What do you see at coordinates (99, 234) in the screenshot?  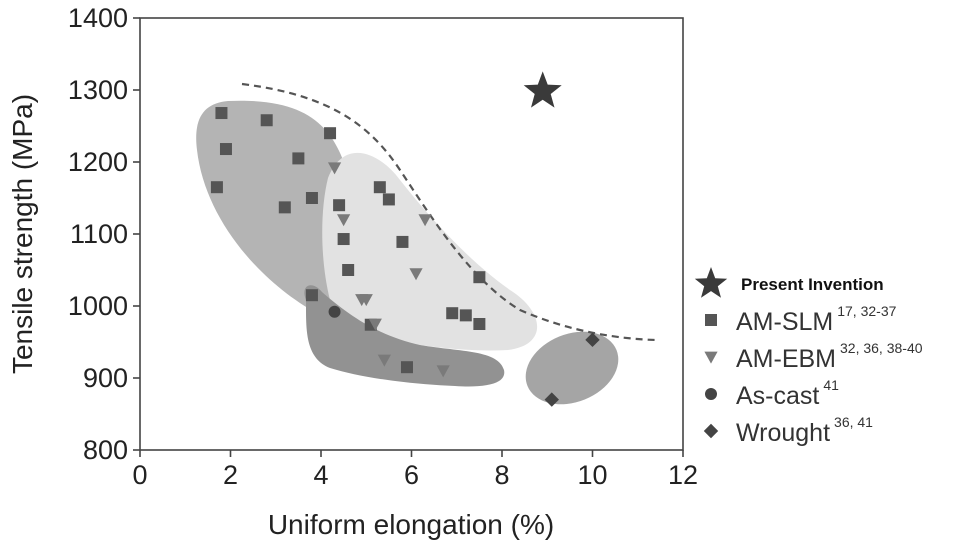 I see `y-tick-label: 1100` at bounding box center [99, 234].